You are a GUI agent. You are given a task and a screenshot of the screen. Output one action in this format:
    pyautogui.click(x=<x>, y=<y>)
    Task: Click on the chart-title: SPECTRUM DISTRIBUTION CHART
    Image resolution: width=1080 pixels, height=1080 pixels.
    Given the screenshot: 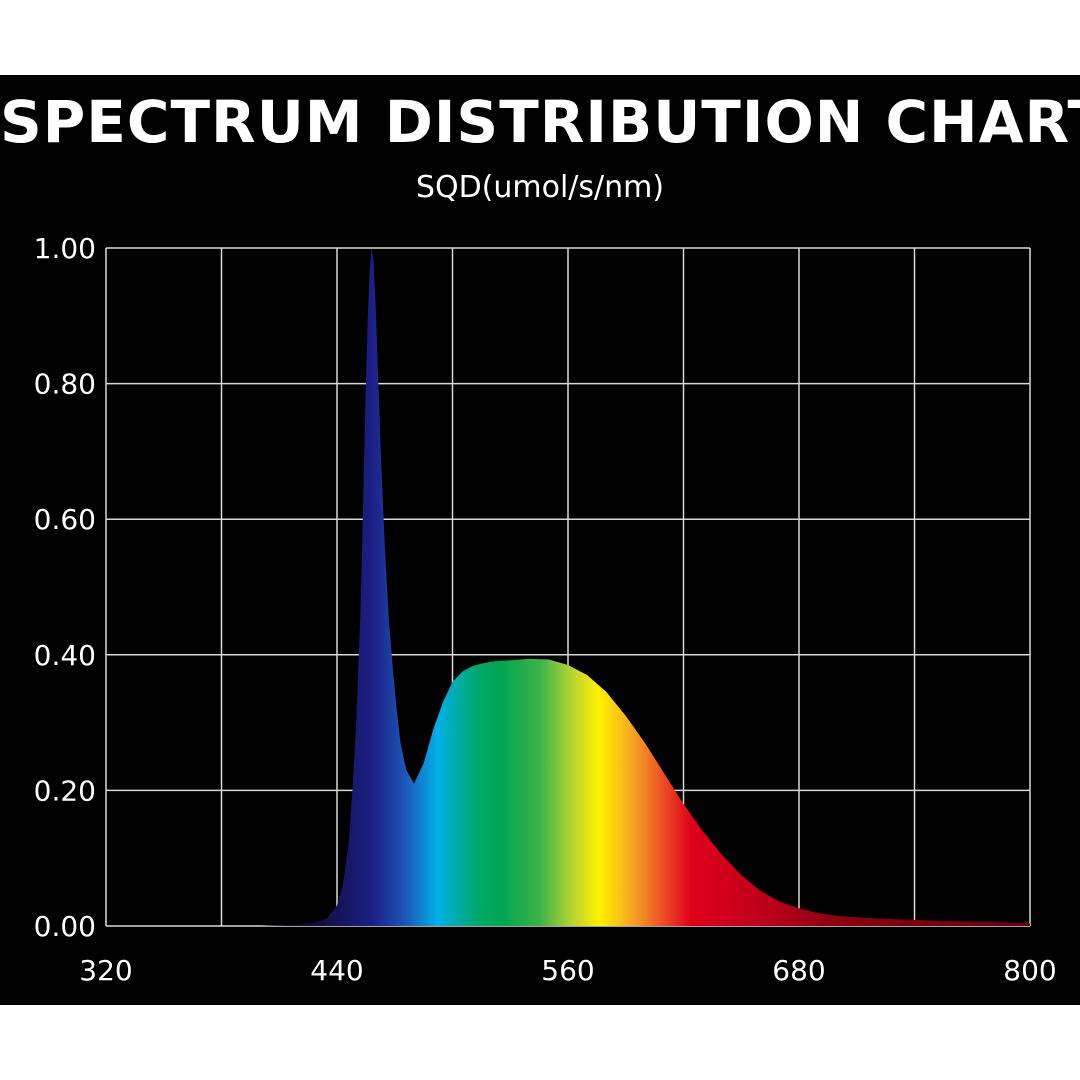 What is the action you would take?
    pyautogui.click(x=540, y=122)
    